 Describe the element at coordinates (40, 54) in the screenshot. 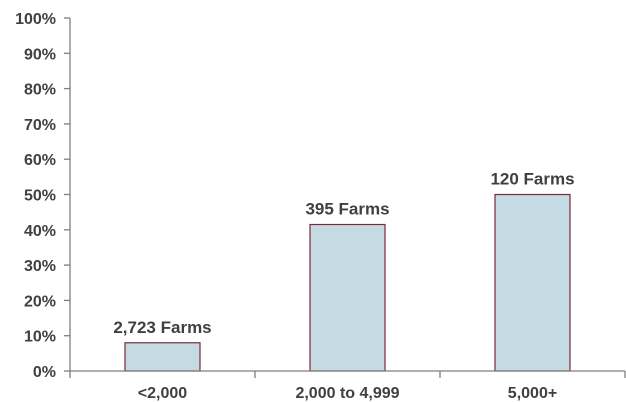

I see `y-tick-label: 90%` at that location.